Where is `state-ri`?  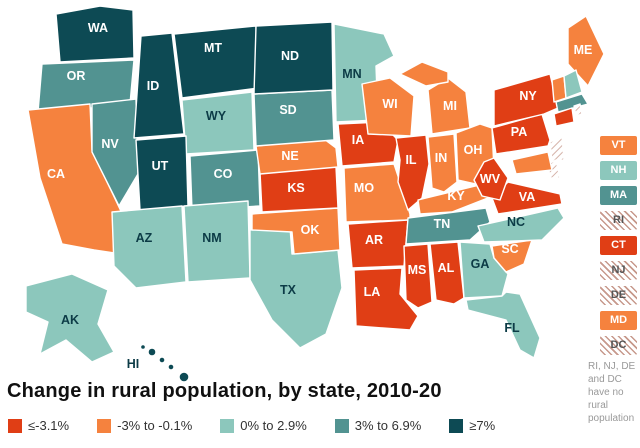 state-ri is located at coordinates (578, 110).